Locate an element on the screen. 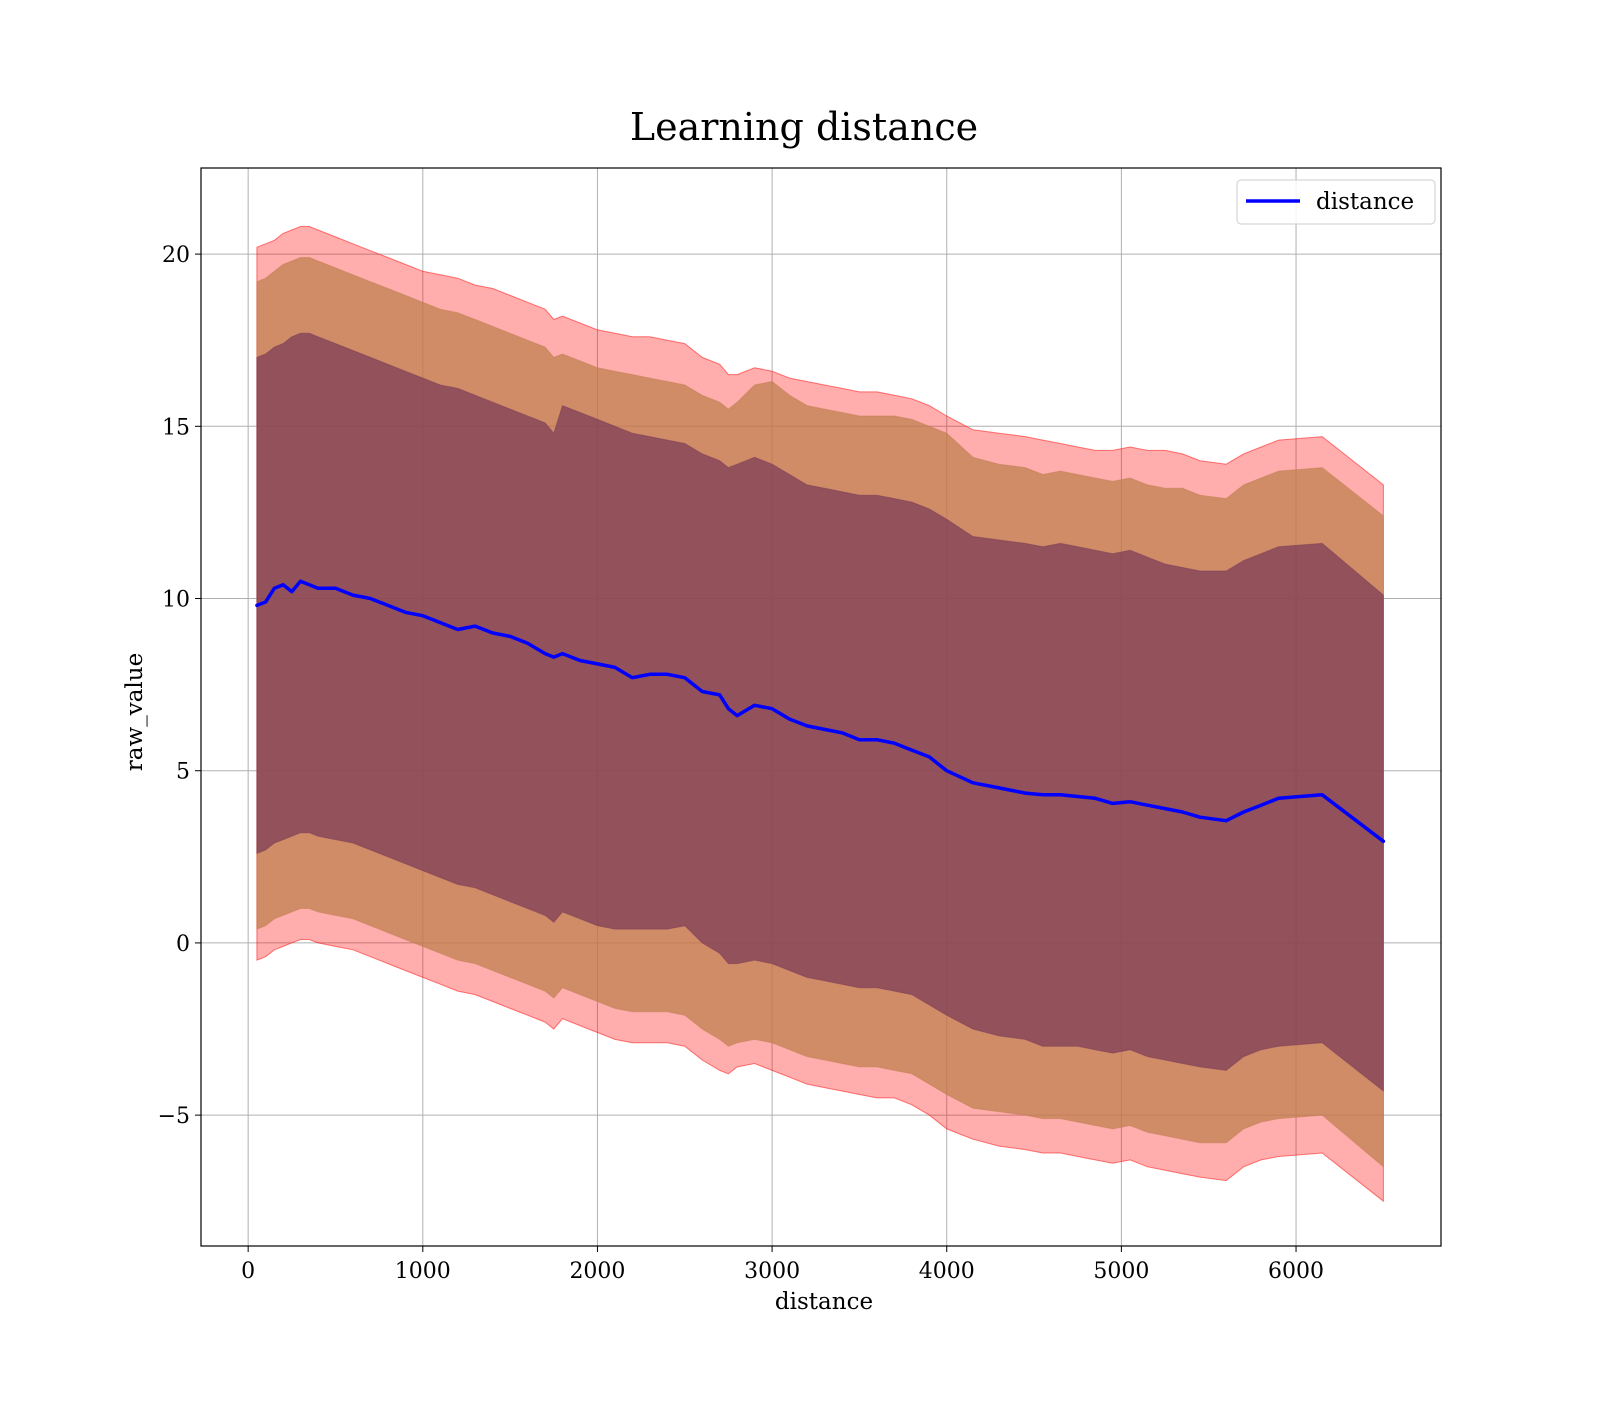 The width and height of the screenshot is (1600, 1405). x-tick-label: 4000 is located at coordinates (947, 1271).